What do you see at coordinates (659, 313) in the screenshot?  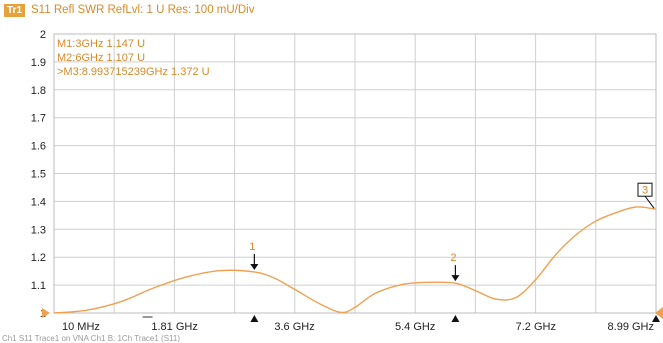 I see `ref-level-right-indicator` at bounding box center [659, 313].